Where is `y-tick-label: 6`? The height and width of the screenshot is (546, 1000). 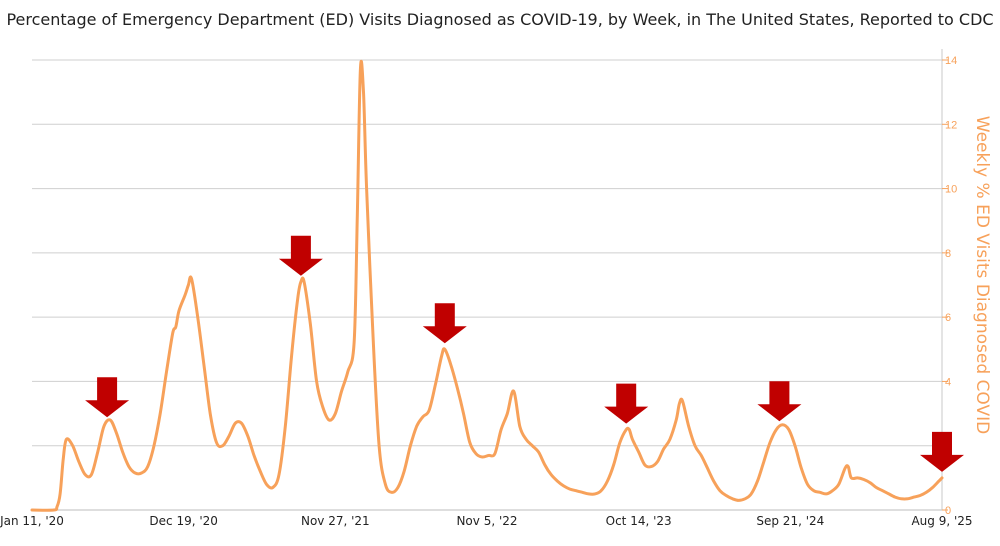 y-tick-label: 6 is located at coordinates (948, 318).